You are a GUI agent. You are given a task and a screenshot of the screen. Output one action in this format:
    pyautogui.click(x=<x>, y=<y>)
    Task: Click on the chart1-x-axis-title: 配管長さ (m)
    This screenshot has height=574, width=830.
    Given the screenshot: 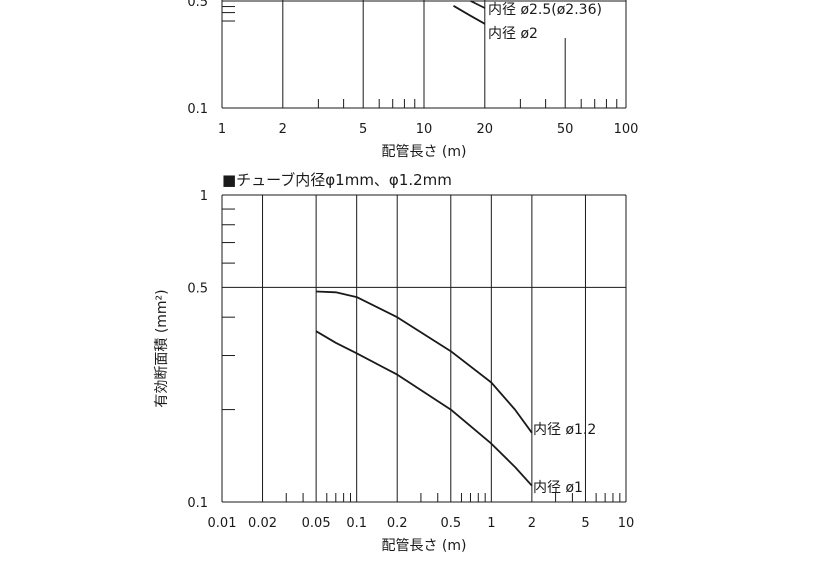 What is the action you would take?
    pyautogui.click(x=423, y=152)
    